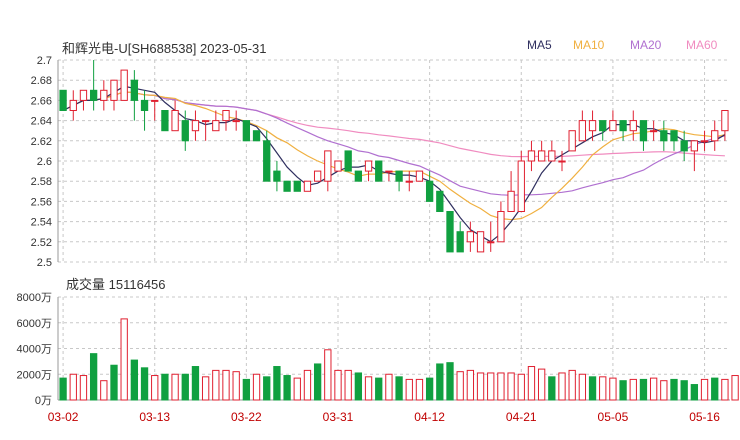 The width and height of the screenshot is (740, 440). I want to click on price-tick-label: 2.66, so click(41, 101).